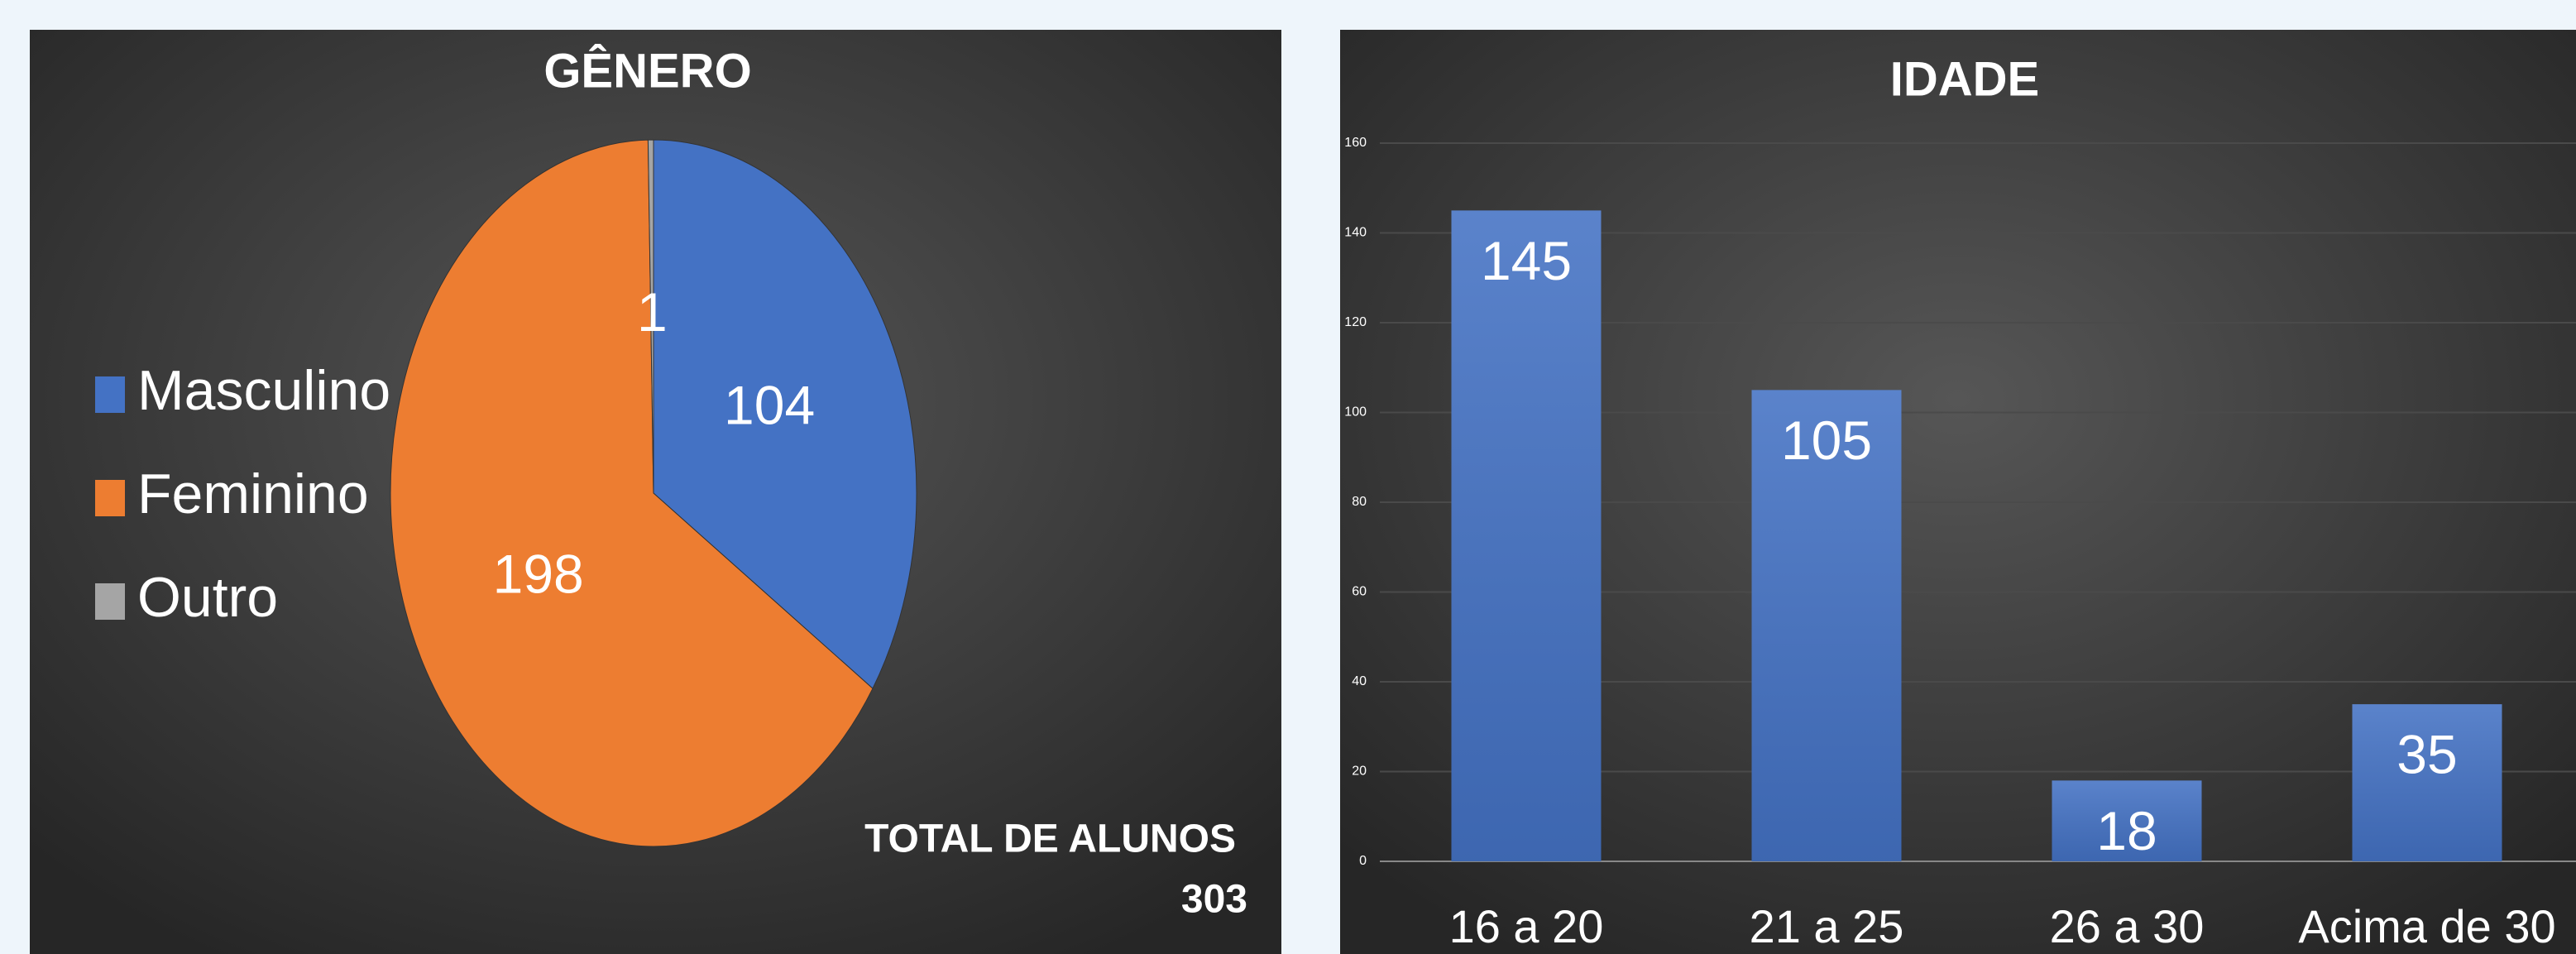  I want to click on total-value: 303, so click(1214, 900).